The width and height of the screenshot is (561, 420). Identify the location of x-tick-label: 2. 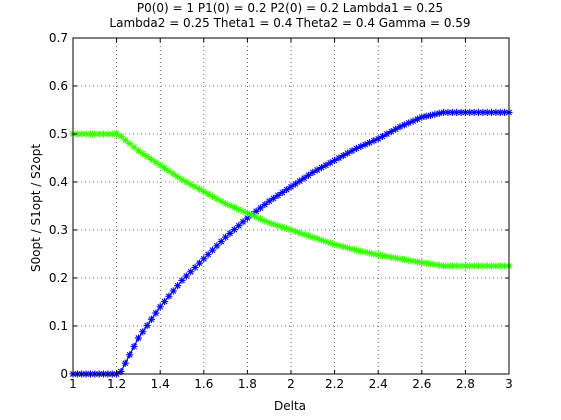
(291, 384).